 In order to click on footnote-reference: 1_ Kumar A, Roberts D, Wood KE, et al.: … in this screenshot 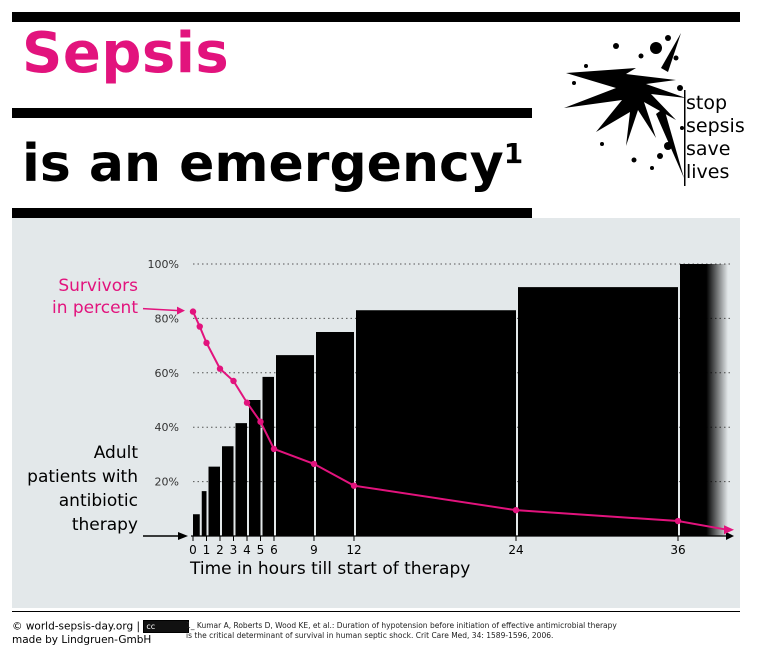, I will do `click(406, 631)`.